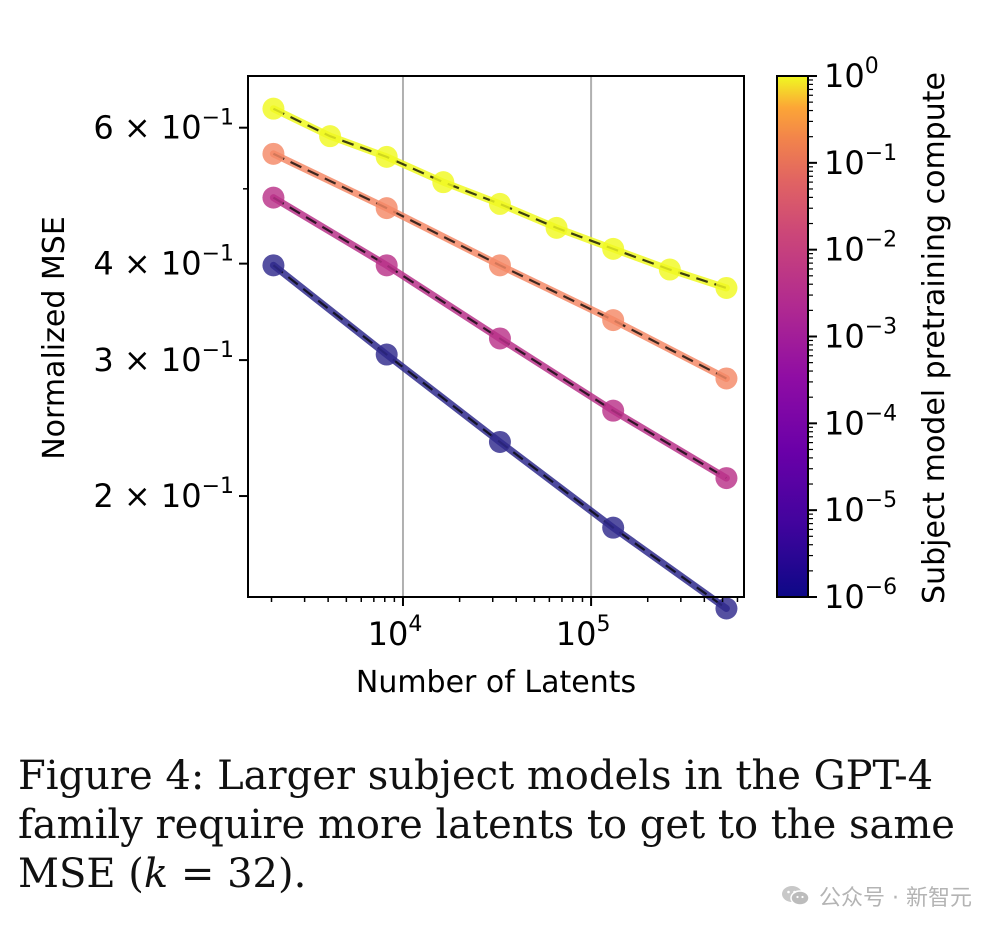 This screenshot has height=940, width=1000. Describe the element at coordinates (54, 338) in the screenshot. I see `y-axis-label: Normalized MSE` at that location.